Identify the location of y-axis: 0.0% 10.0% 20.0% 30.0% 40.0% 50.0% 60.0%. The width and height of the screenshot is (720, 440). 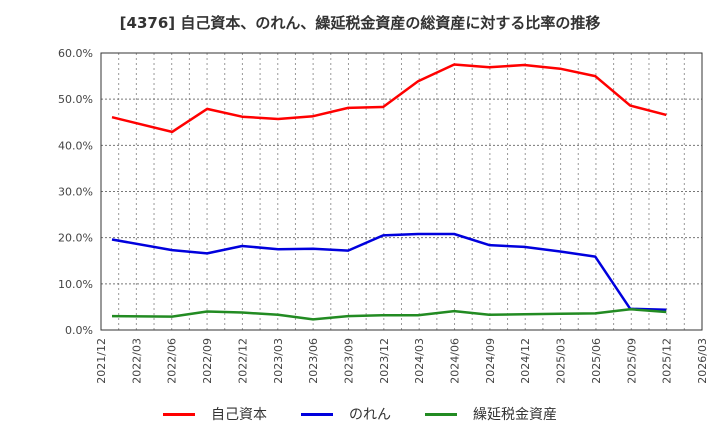
(75, 192).